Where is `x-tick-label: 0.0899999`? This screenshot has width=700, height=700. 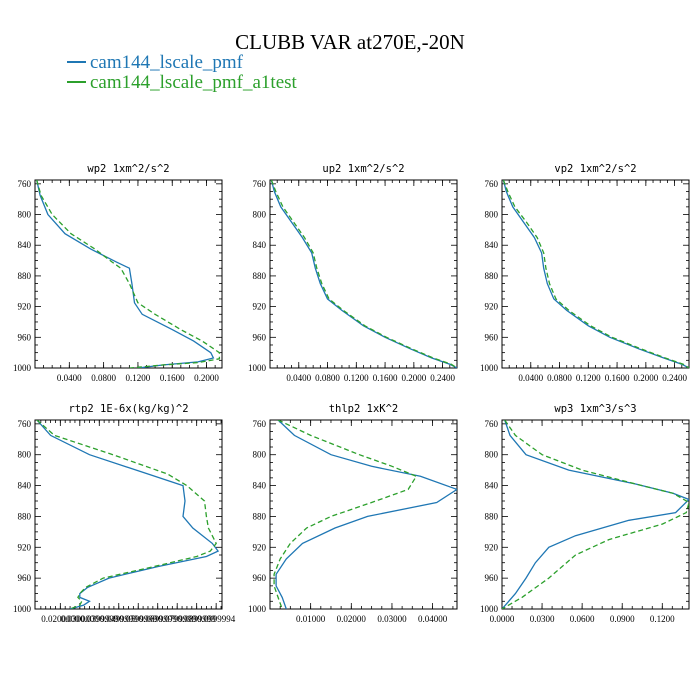
x-tick-label: 0.0899999 is located at coordinates (197, 619).